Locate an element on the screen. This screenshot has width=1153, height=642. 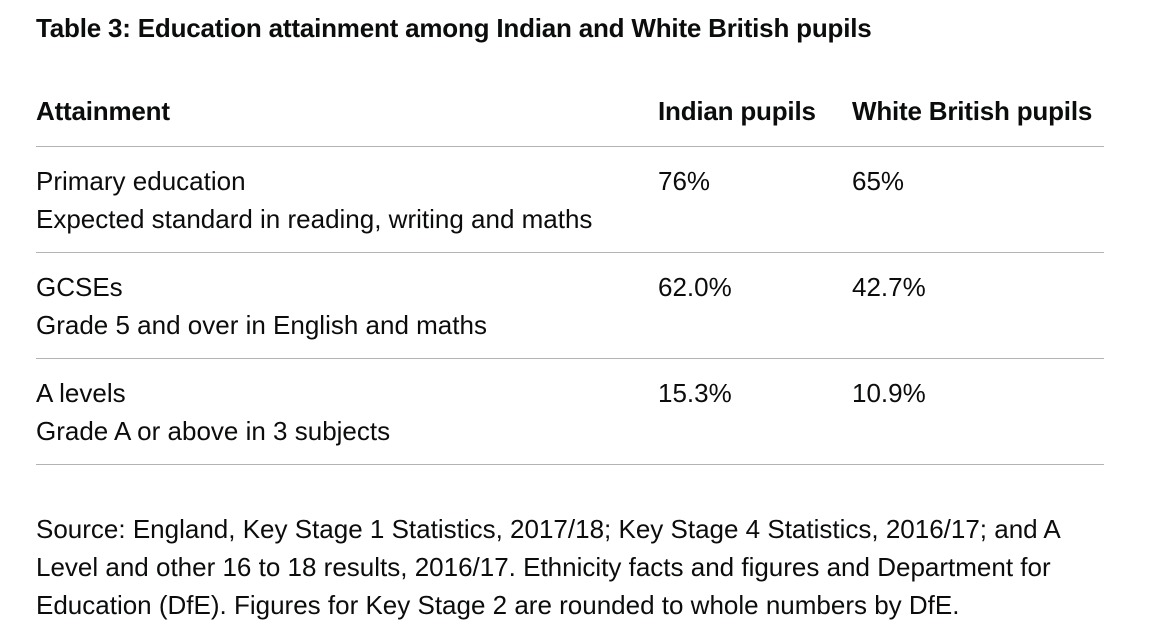
attainment-stage: GCSEs is located at coordinates (79, 287).